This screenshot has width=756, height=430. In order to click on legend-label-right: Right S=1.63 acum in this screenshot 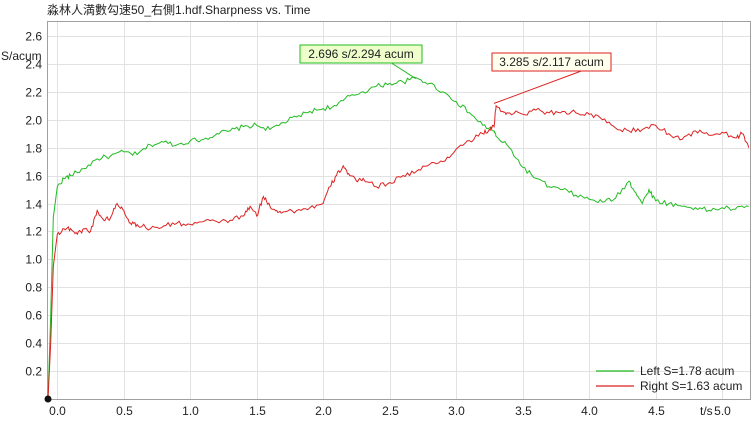, I will do `click(691, 386)`.